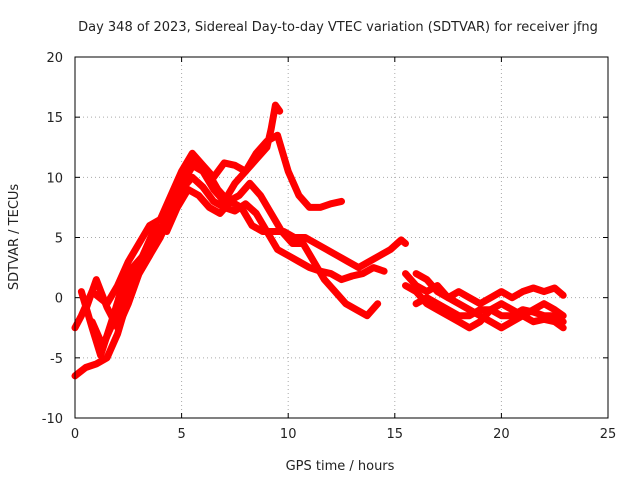 The width and height of the screenshot is (640, 480). I want to click on y-axis-label: SDTVAR / TECUs, so click(14, 237).